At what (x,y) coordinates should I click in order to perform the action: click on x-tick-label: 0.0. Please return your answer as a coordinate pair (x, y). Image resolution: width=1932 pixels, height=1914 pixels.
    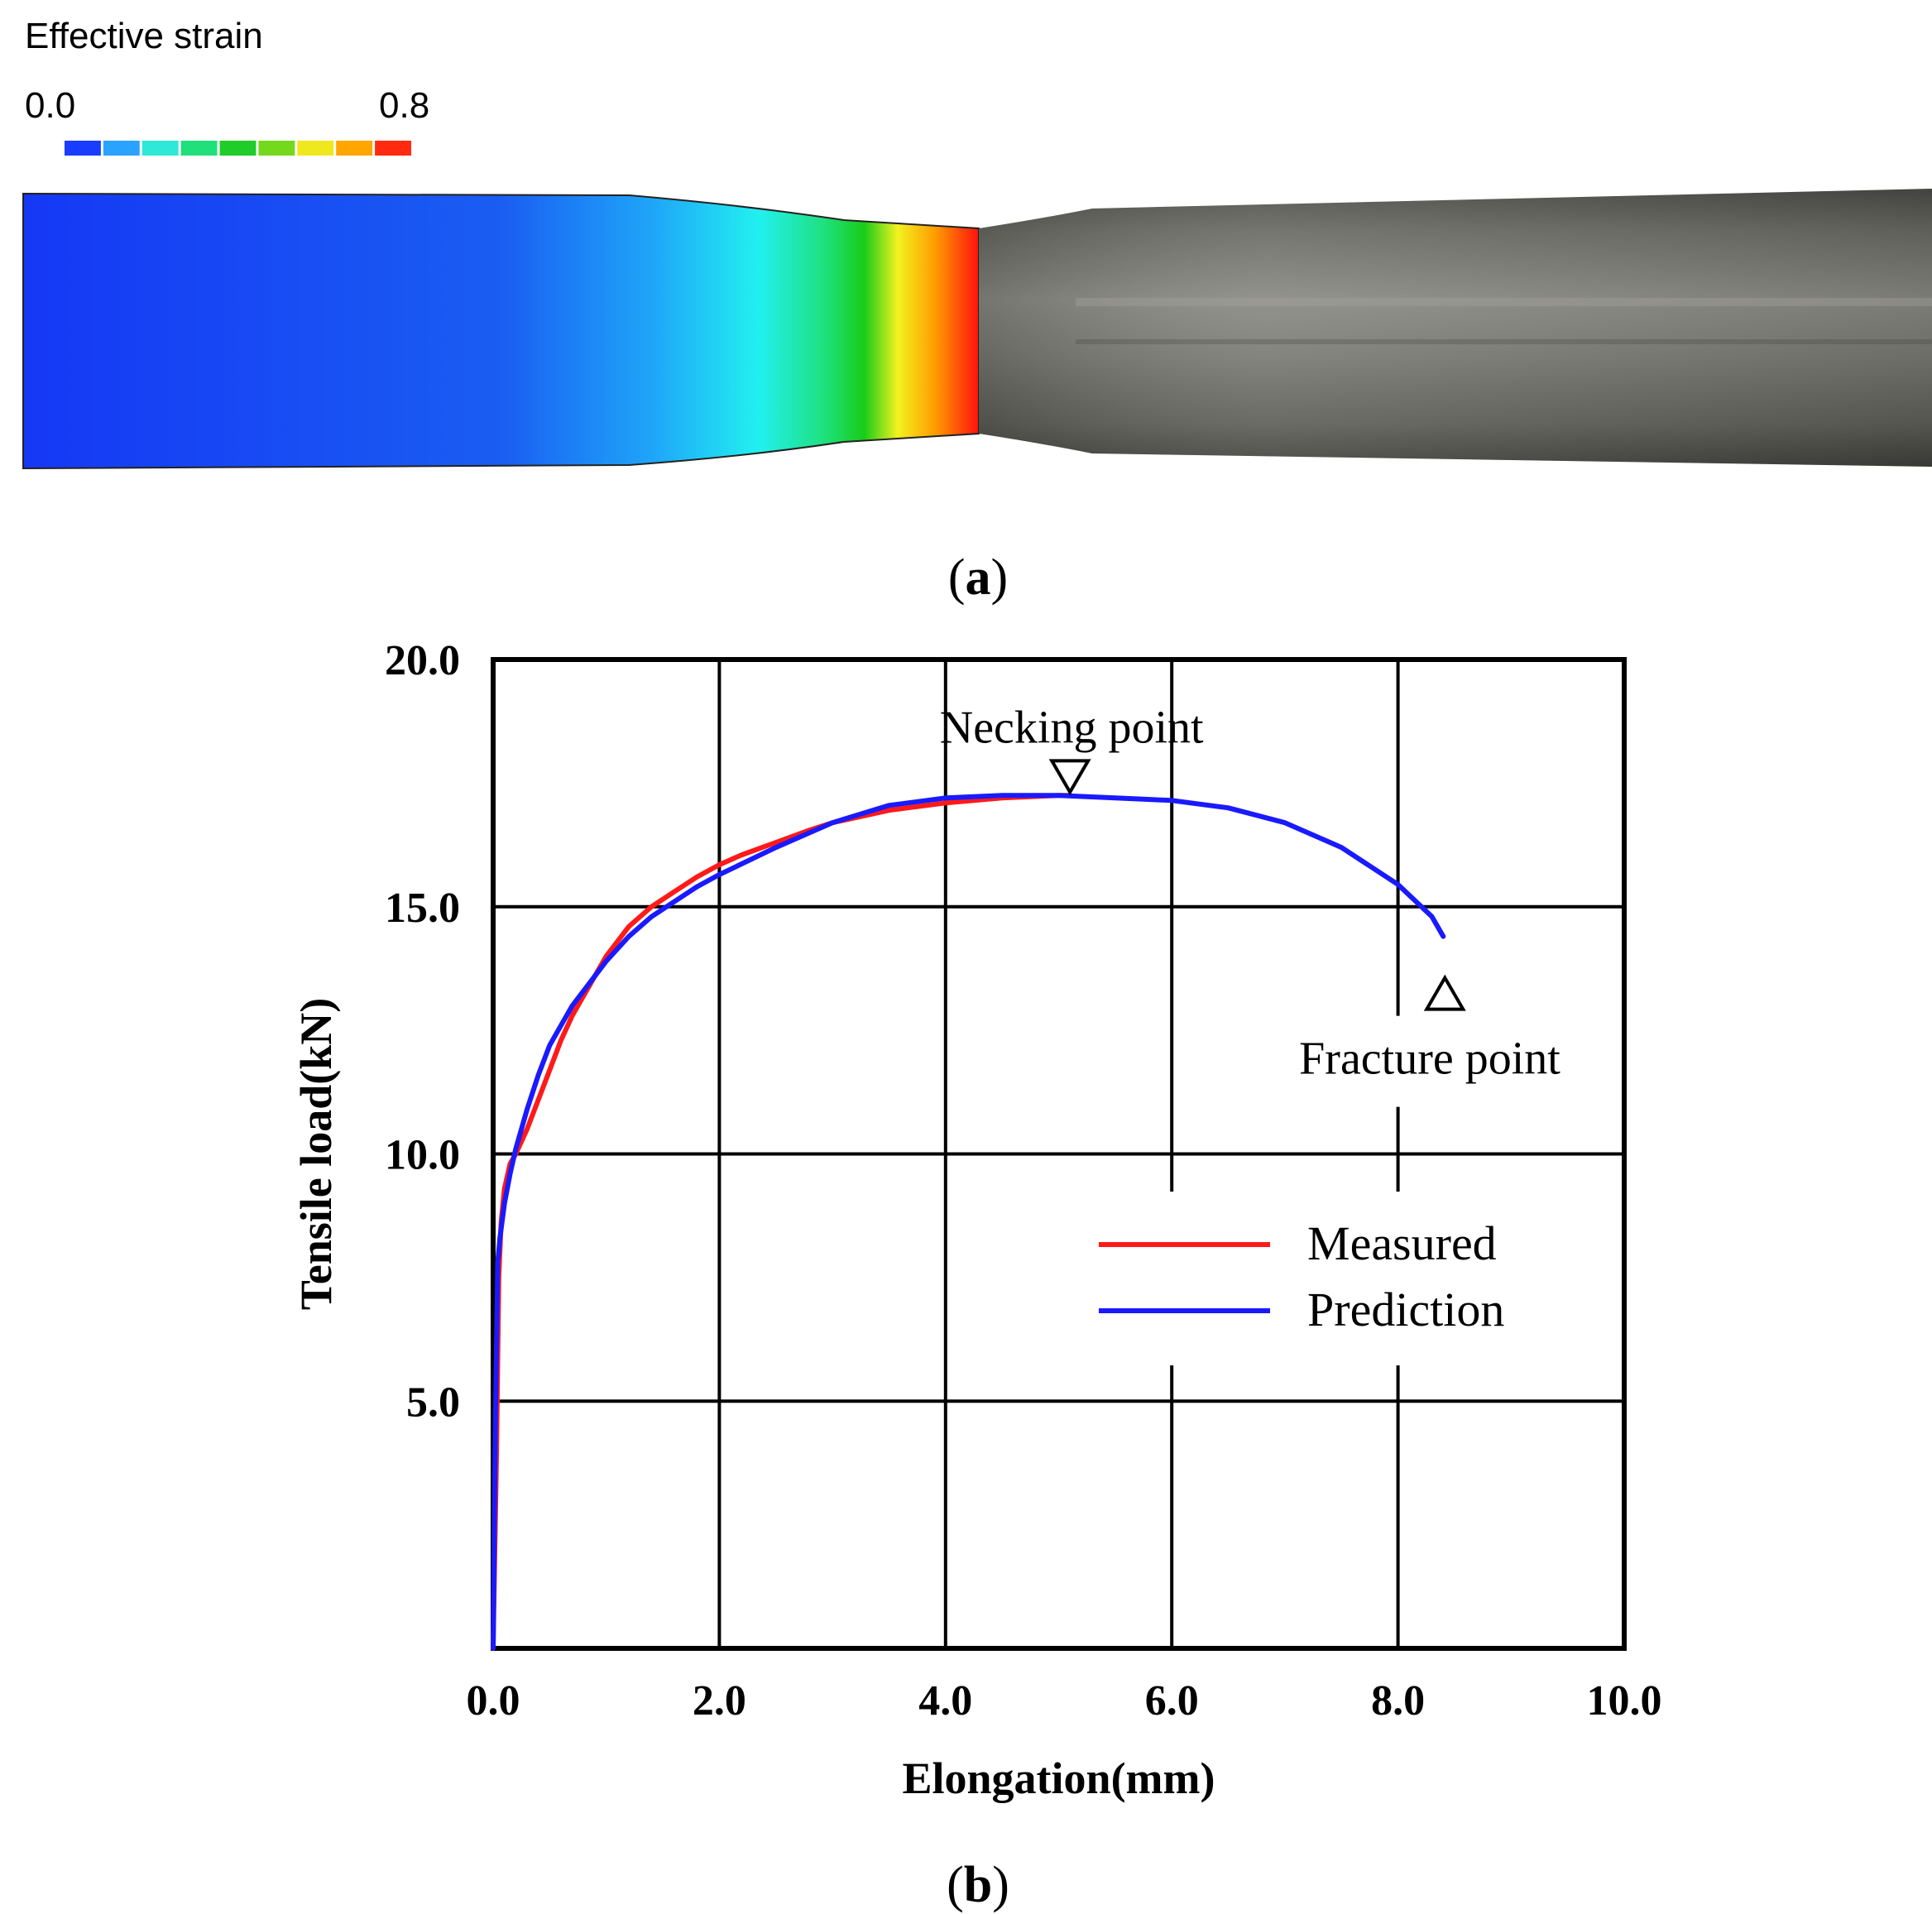
    Looking at the image, I should click on (494, 1701).